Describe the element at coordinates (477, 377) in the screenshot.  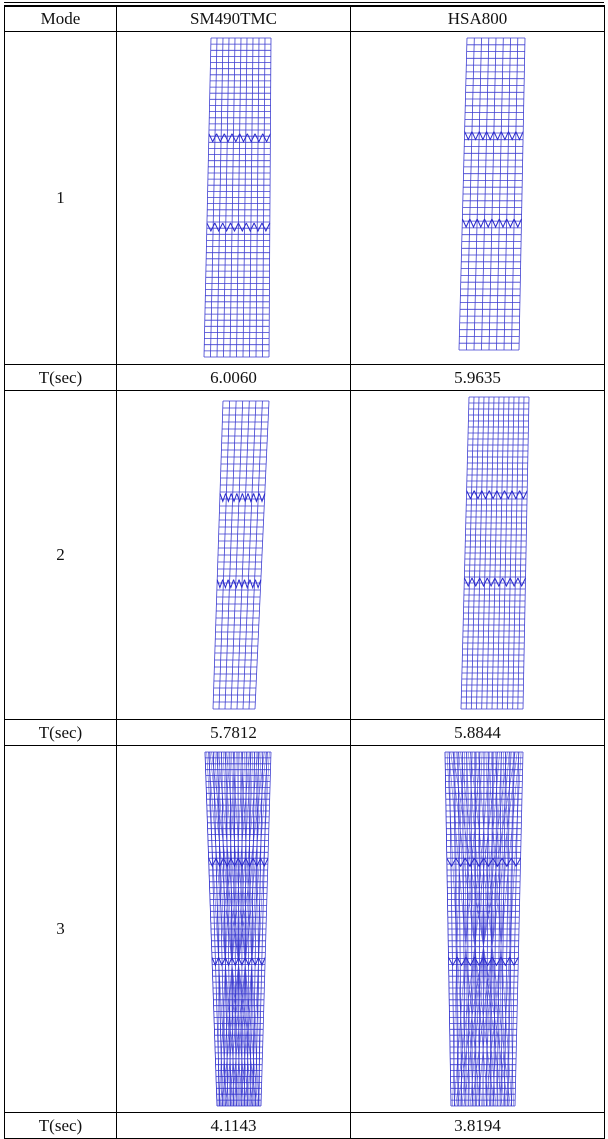
I see `value-cell: 5.9635` at that location.